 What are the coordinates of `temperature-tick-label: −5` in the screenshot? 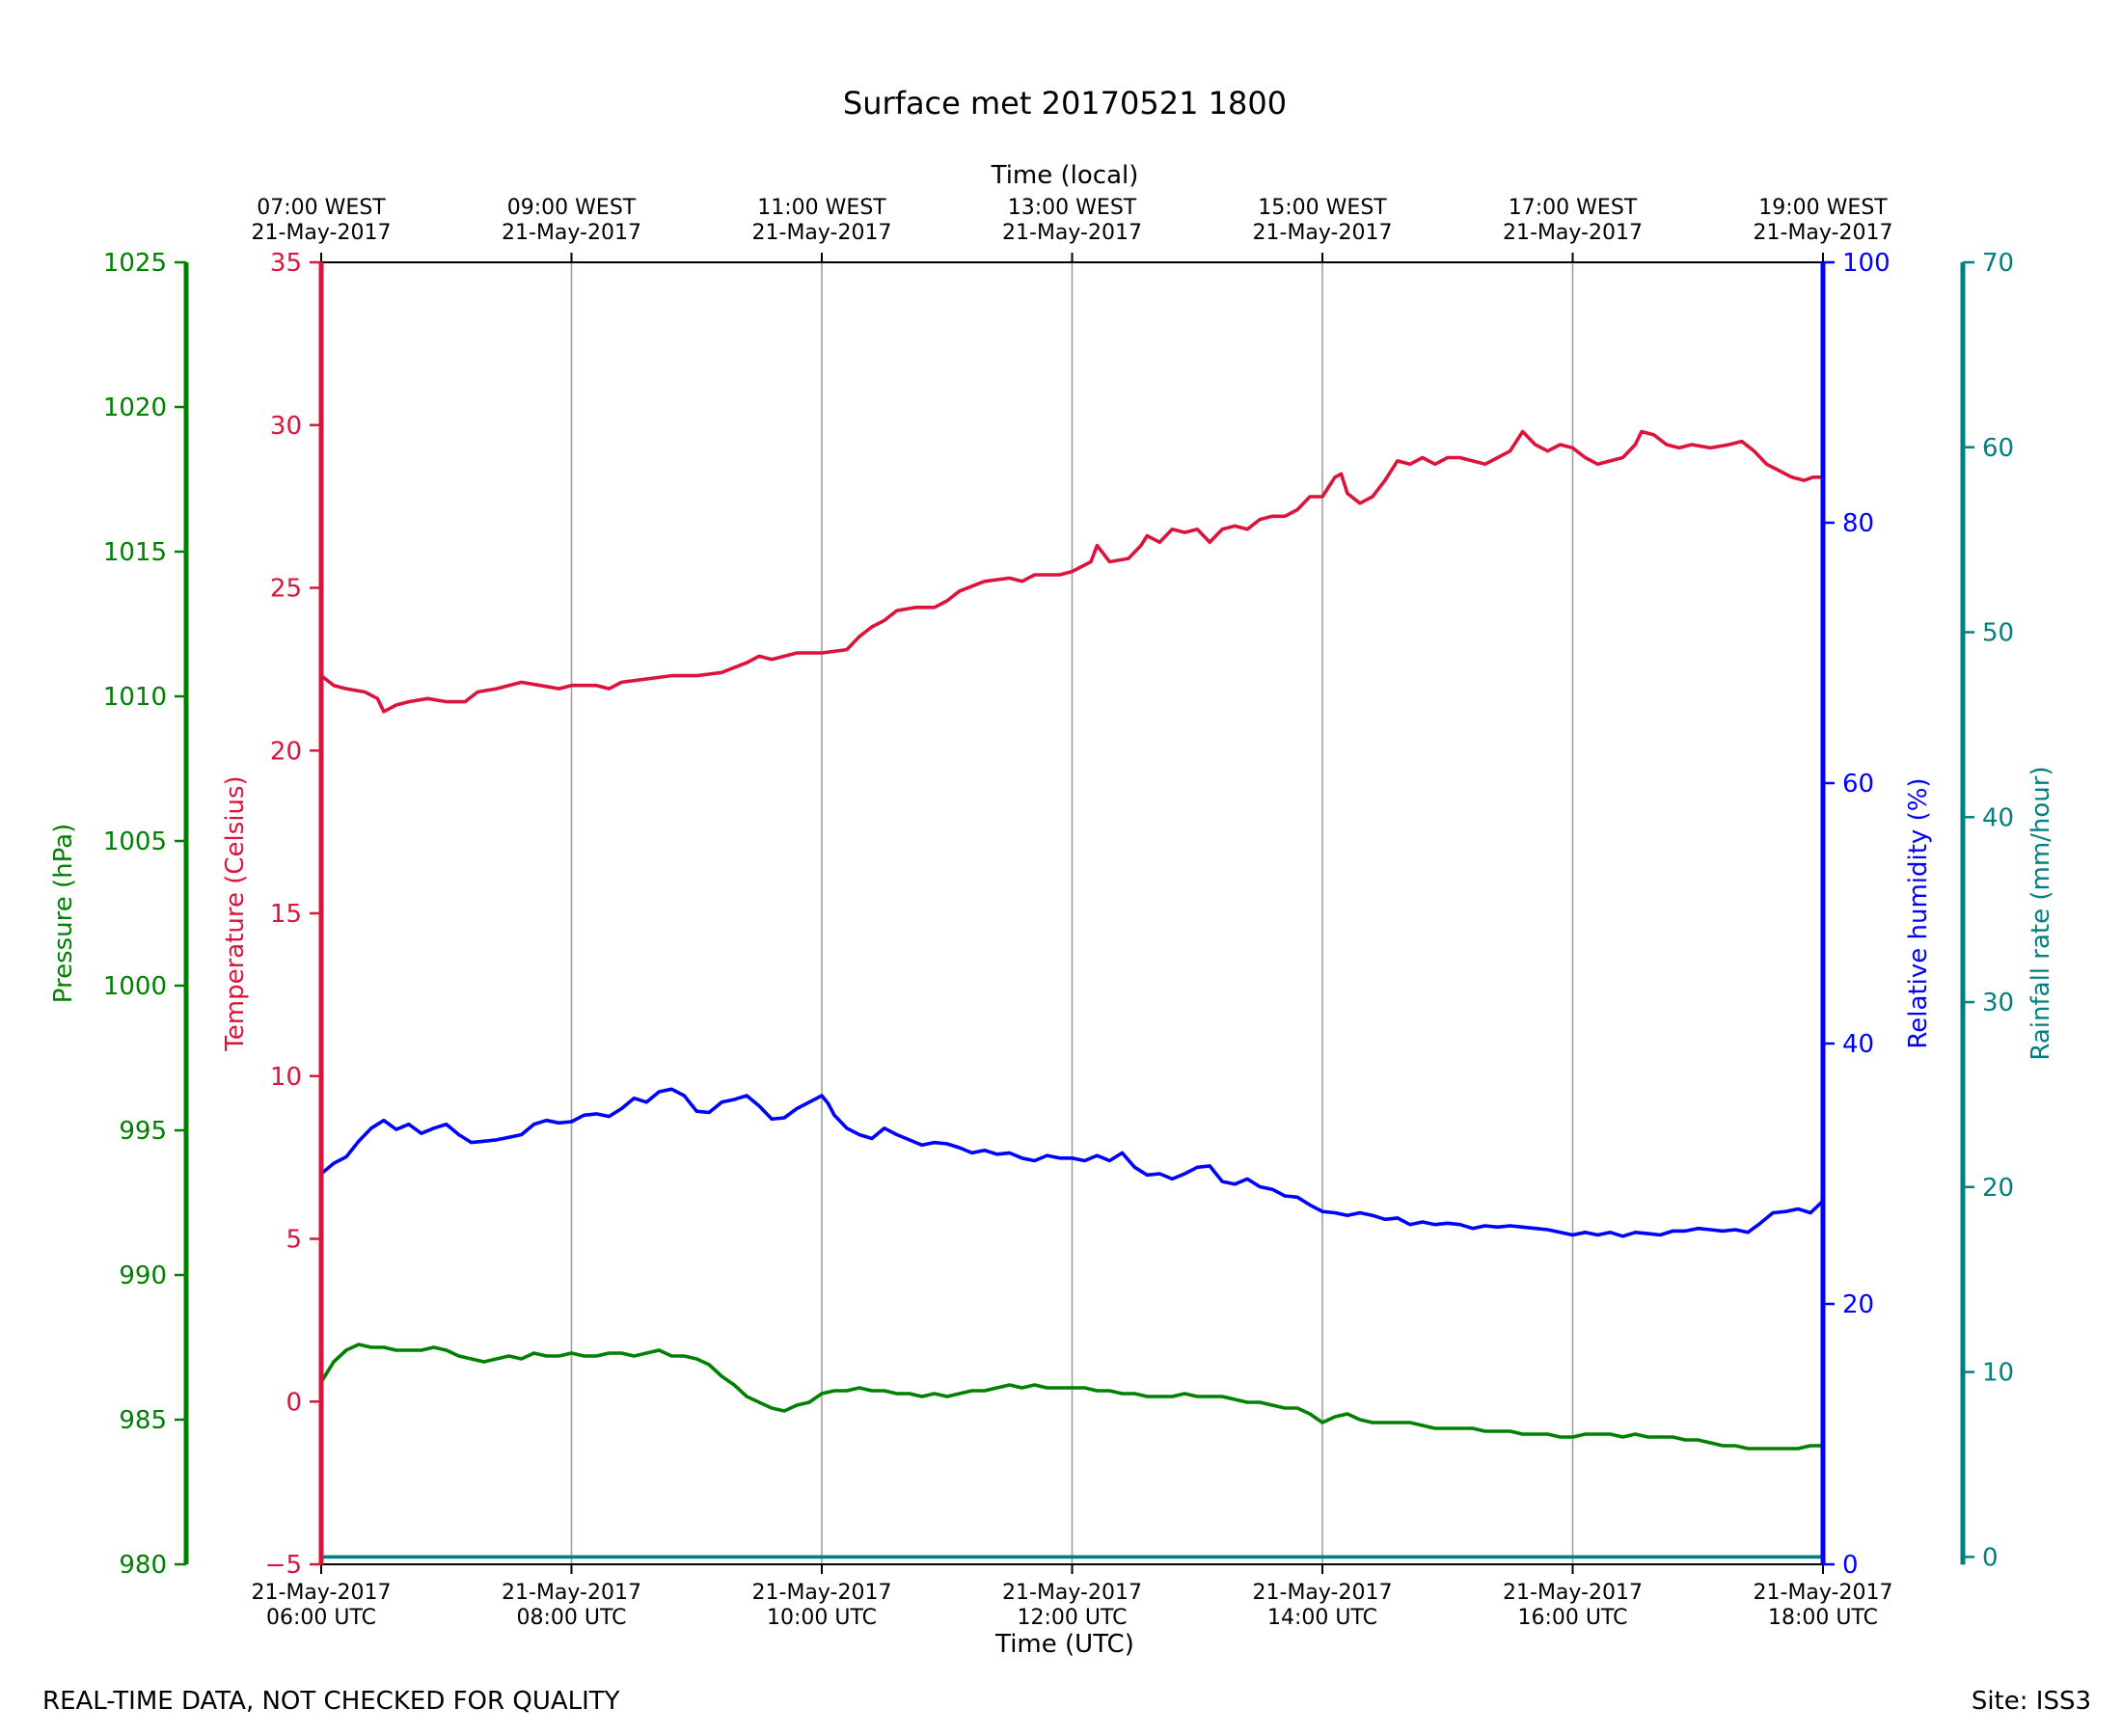 It's located at (283, 1565).